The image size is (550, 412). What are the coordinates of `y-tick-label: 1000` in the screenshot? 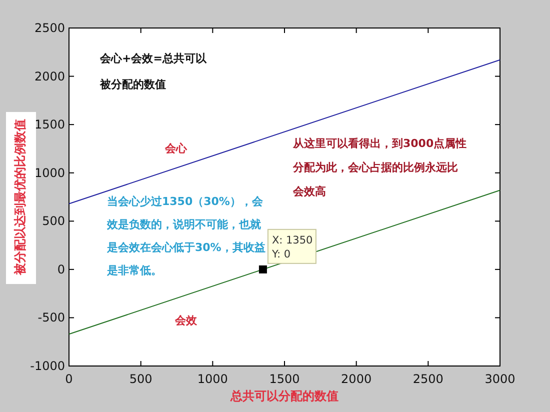 It's located at (49, 173).